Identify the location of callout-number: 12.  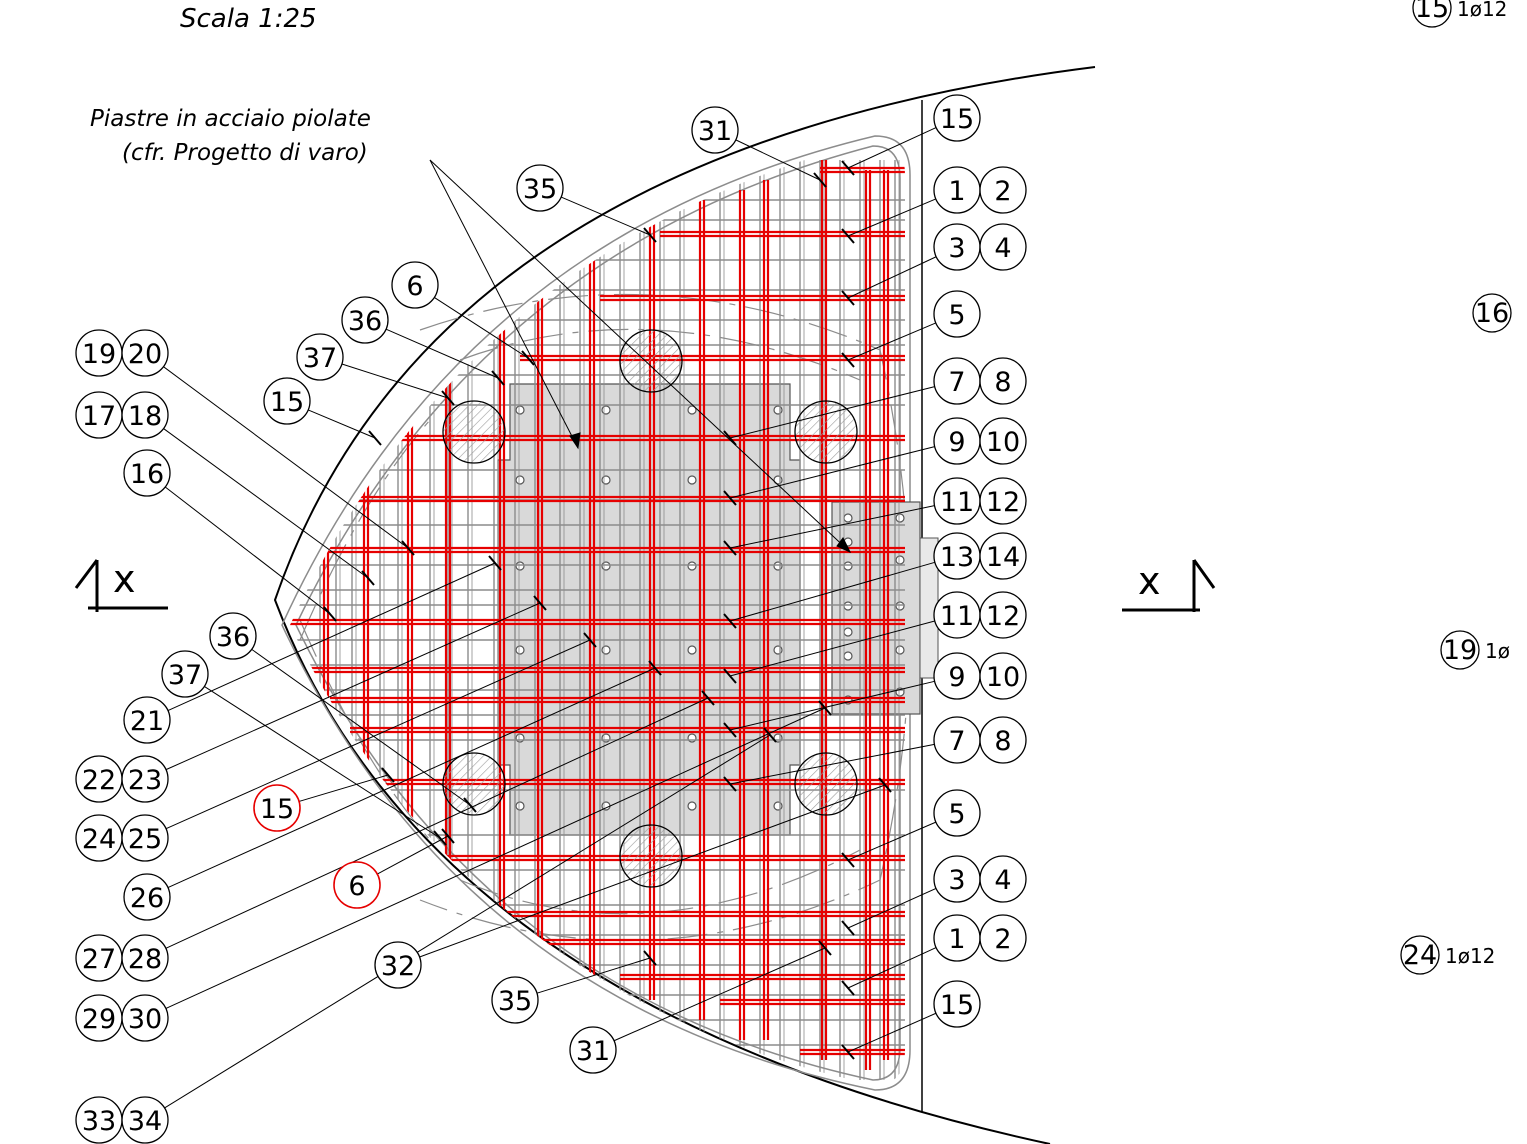
(1003, 616).